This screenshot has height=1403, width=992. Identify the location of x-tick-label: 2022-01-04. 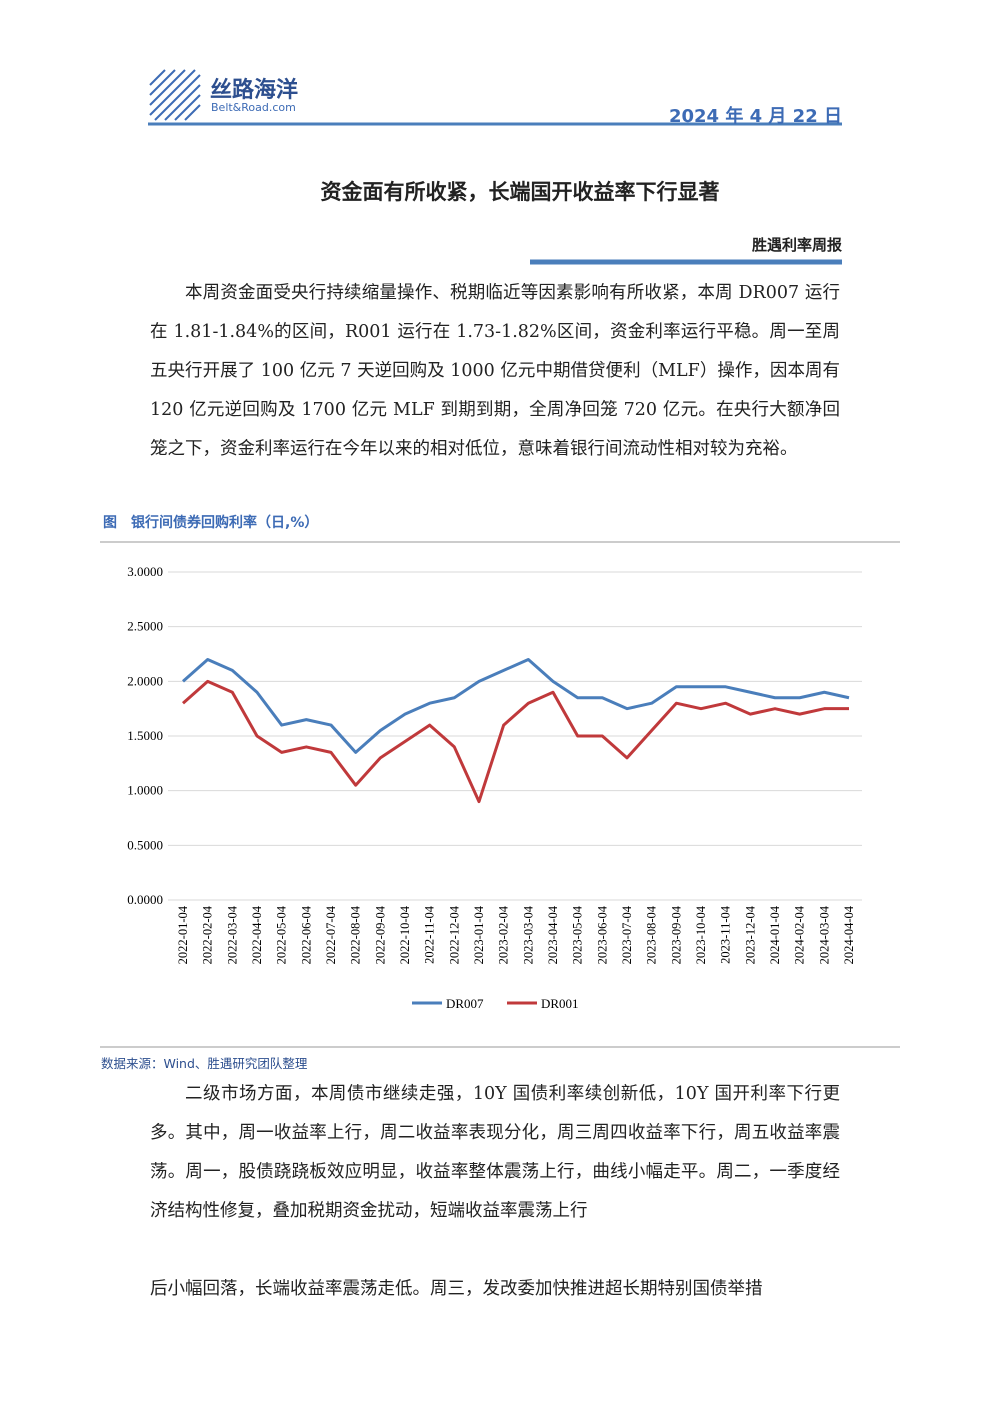
(183, 934).